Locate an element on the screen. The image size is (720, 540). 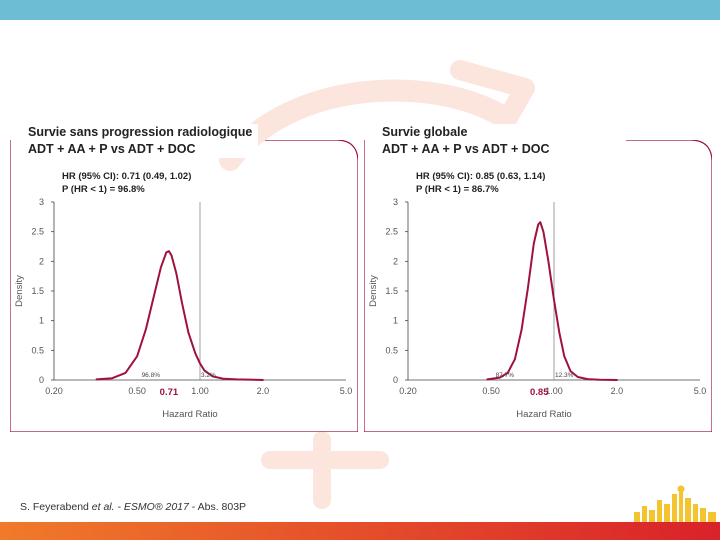
hr-value-label: 0.85 is located at coordinates (539, 392).